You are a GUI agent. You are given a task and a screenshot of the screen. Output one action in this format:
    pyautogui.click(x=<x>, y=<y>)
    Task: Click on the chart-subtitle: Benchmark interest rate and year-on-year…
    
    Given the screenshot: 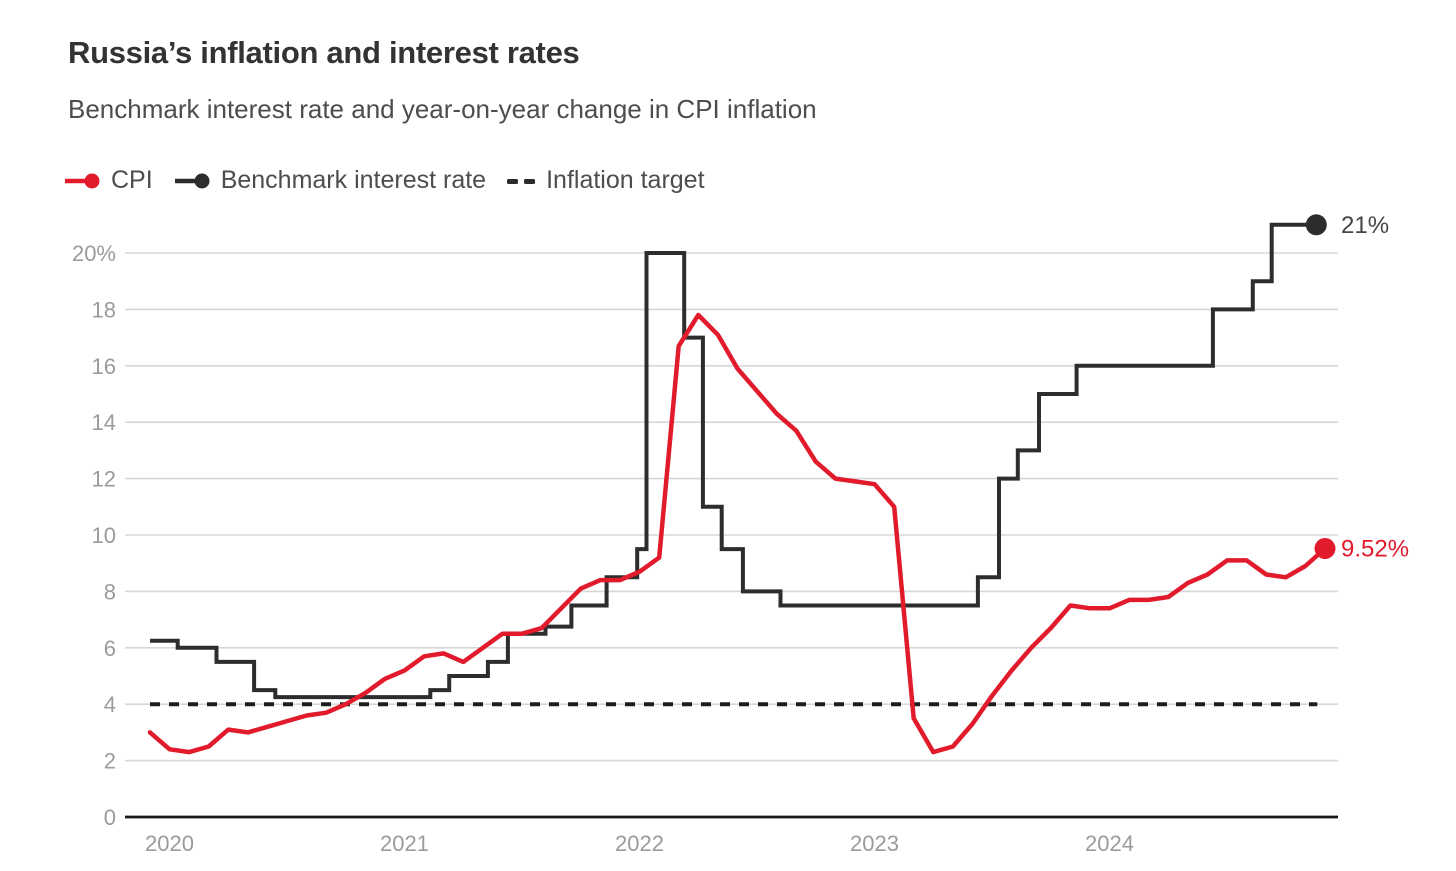 What is the action you would take?
    pyautogui.click(x=442, y=109)
    